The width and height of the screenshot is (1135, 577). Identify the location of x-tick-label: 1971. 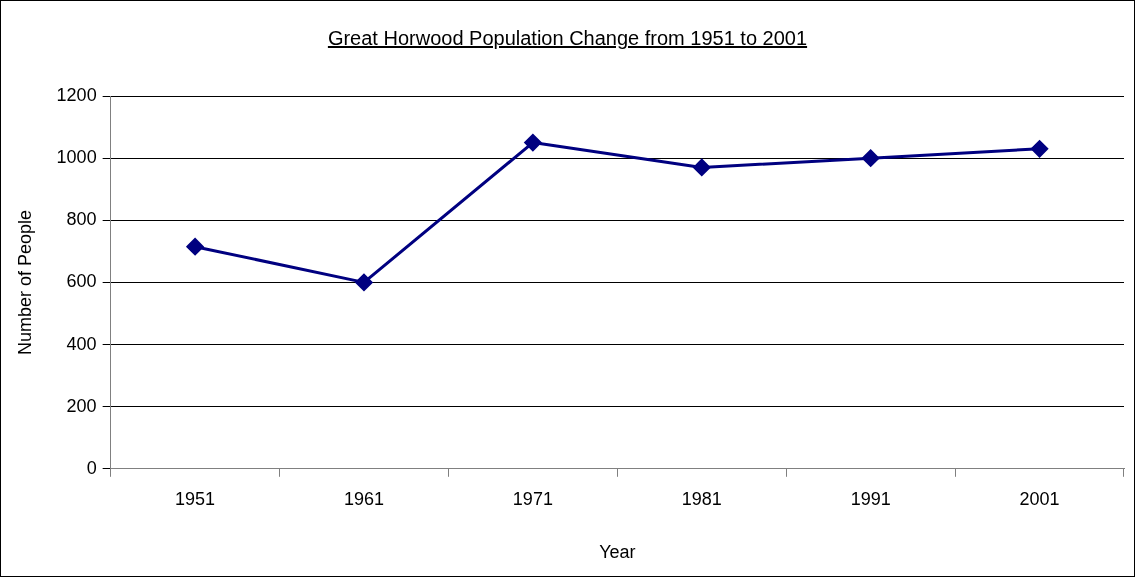
(532, 498).